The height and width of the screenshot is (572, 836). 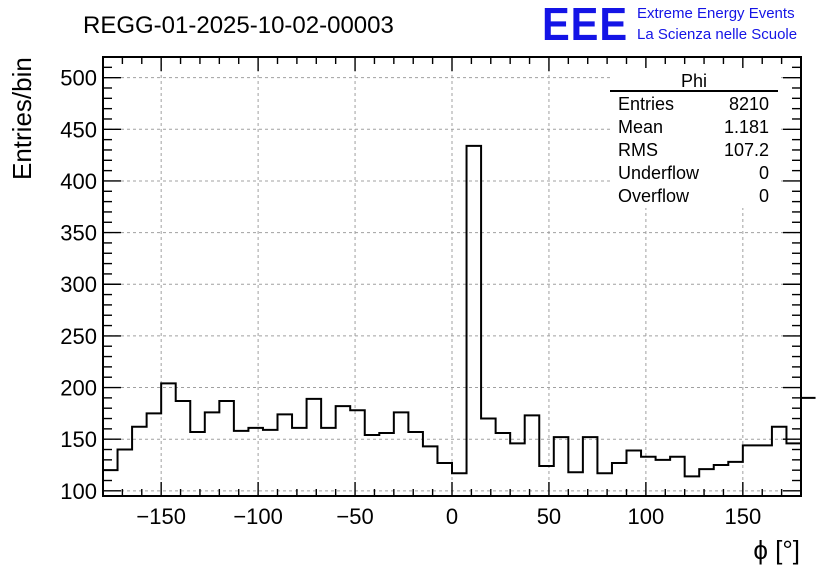 I want to click on x-tick-label: 0, so click(x=452, y=516).